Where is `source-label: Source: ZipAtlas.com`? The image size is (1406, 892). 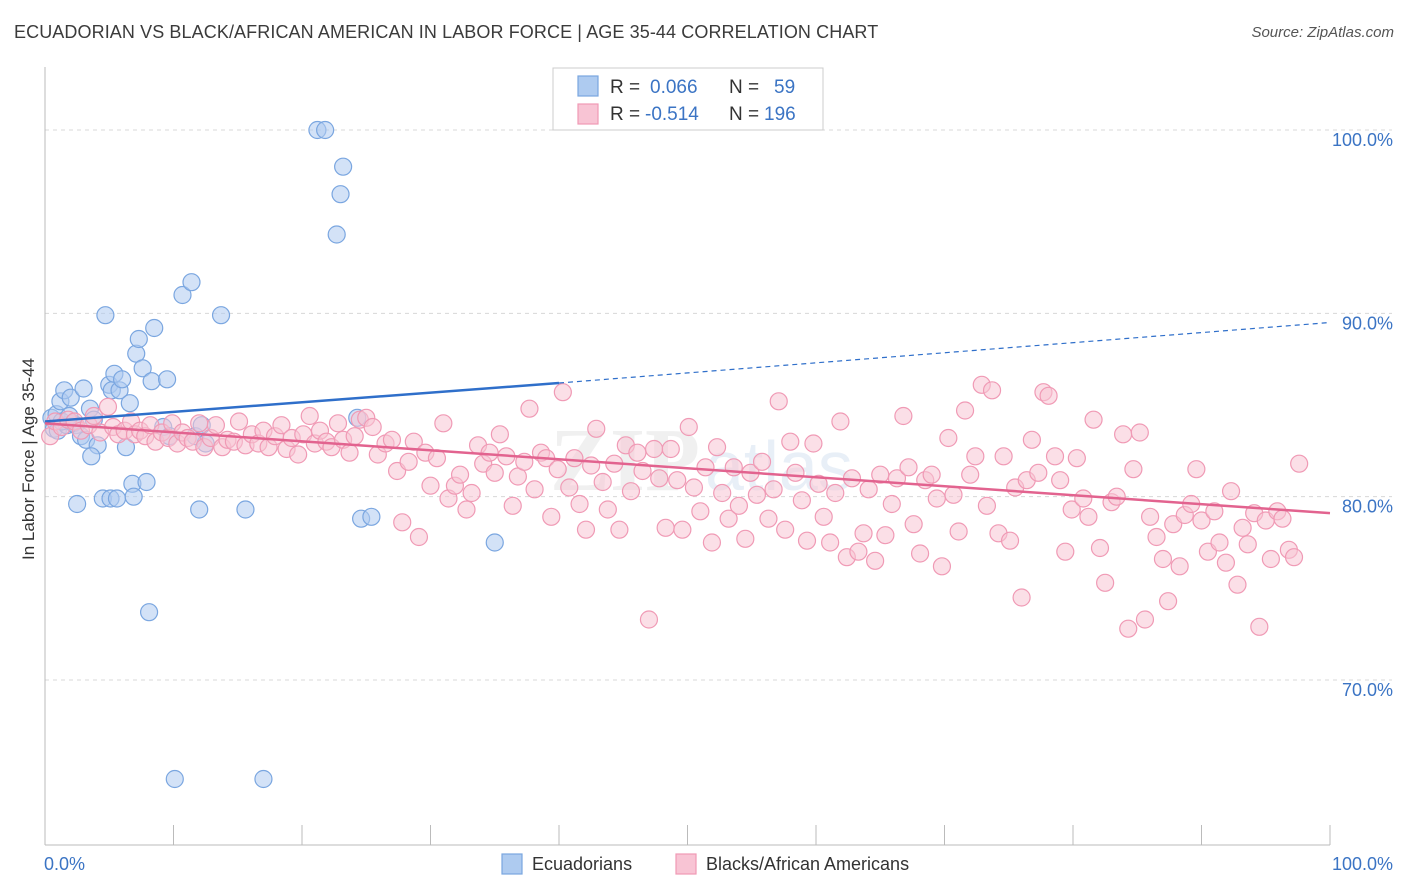 source-label: Source: ZipAtlas.com is located at coordinates (1322, 32).